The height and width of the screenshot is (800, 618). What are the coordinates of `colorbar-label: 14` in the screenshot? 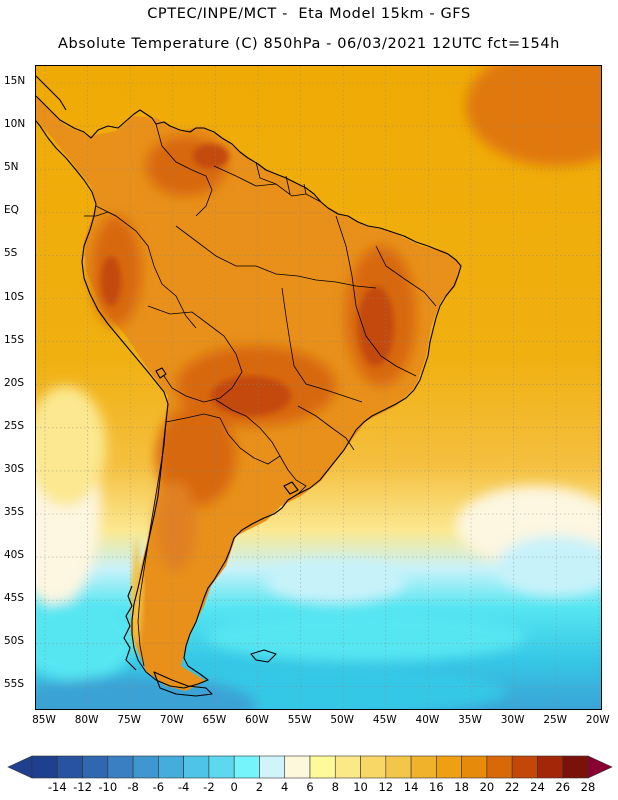 It's located at (411, 787).